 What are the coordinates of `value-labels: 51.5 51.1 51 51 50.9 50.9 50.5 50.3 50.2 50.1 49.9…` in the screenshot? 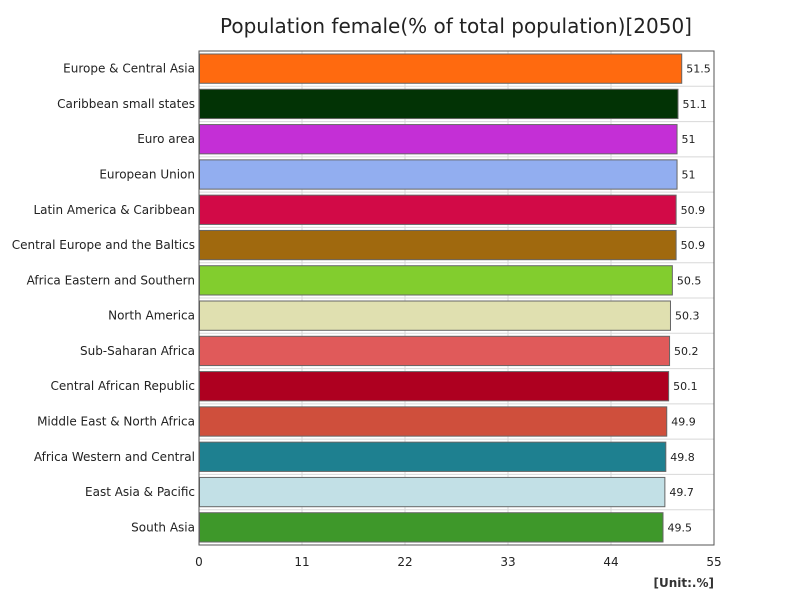 It's located at (689, 299).